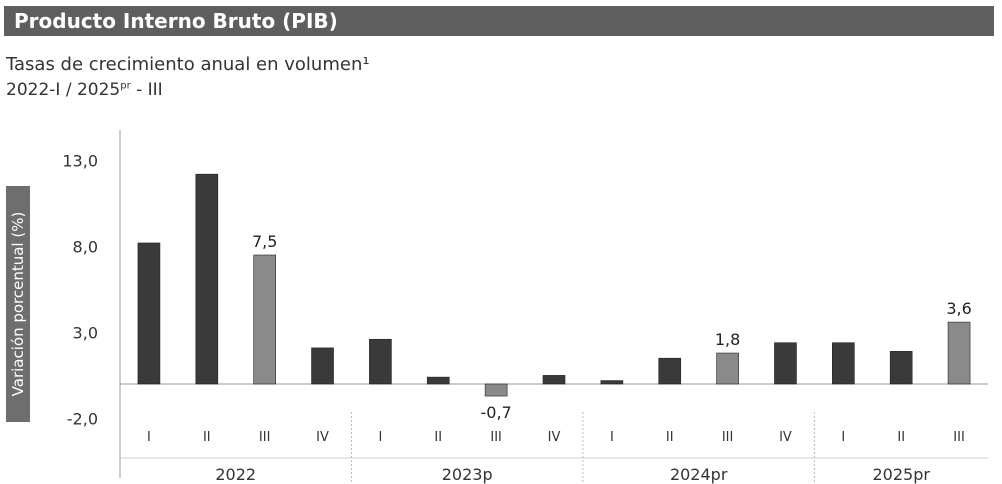  I want to click on data-label: 7,5, so click(264, 241).